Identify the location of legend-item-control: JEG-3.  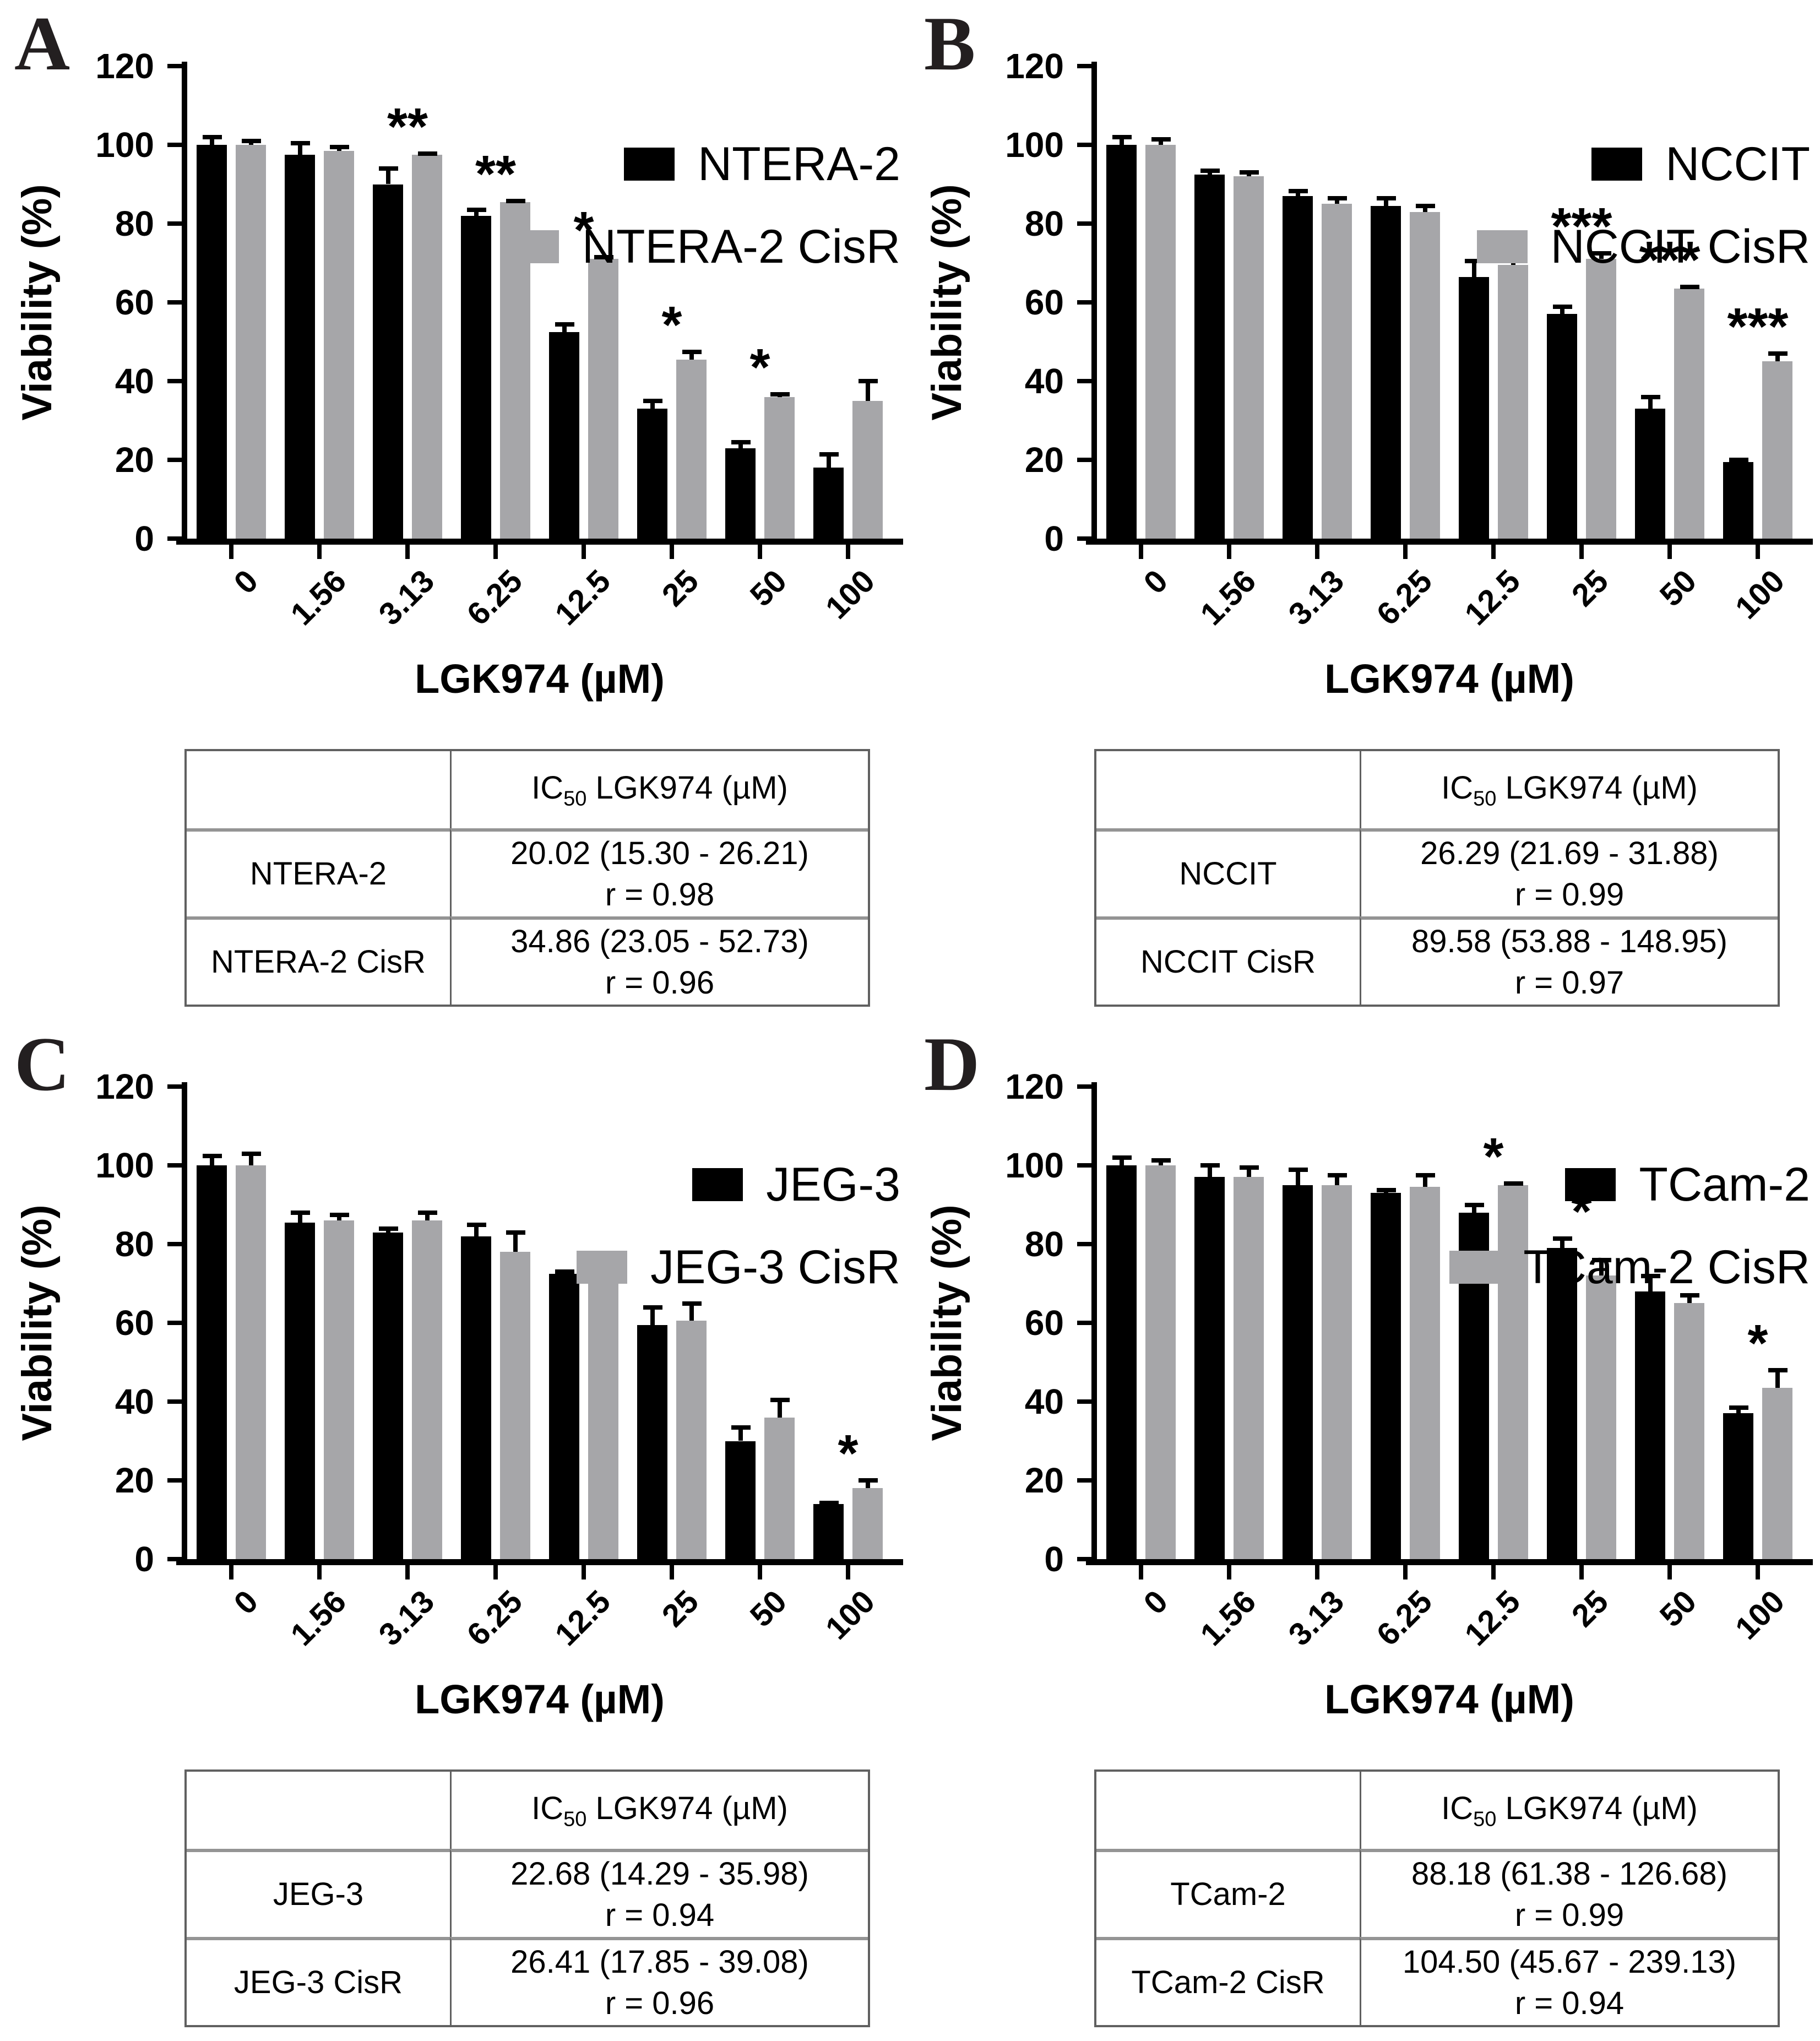
(796, 1184).